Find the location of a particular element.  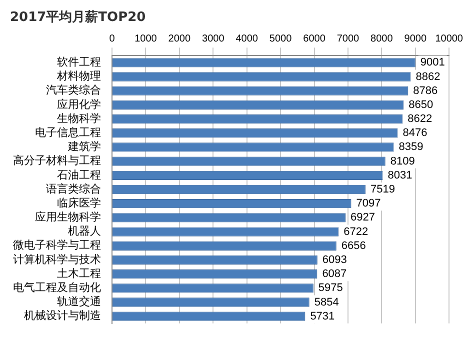

y-tick-label: 石油工程 is located at coordinates (79, 175).